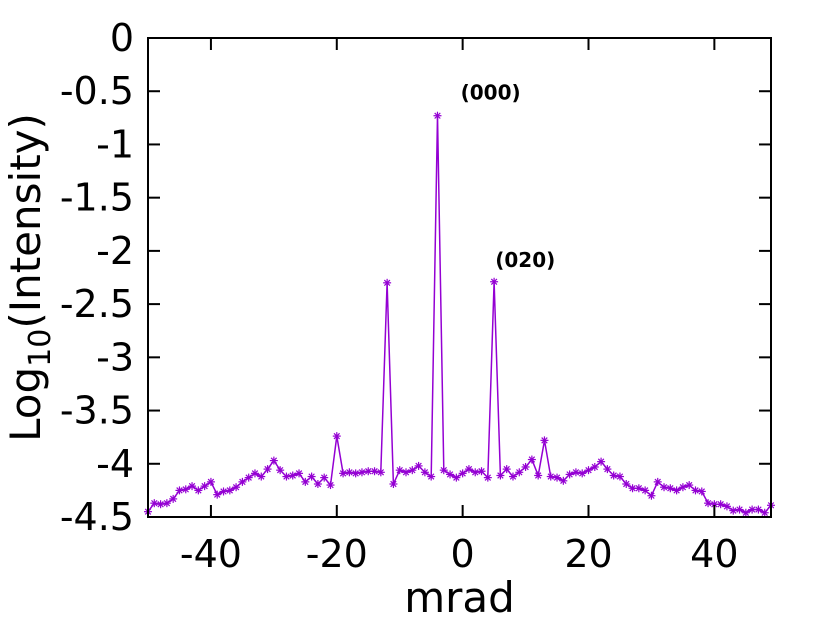 This screenshot has height=622, width=830. Describe the element at coordinates (122, 38) in the screenshot. I see `y-tick-label: 0` at that location.